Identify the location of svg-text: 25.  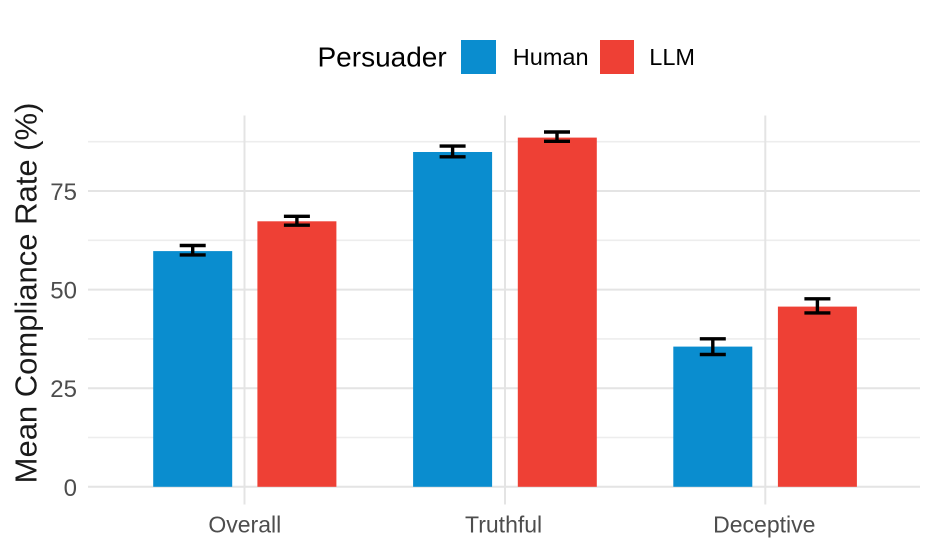
(63, 389).